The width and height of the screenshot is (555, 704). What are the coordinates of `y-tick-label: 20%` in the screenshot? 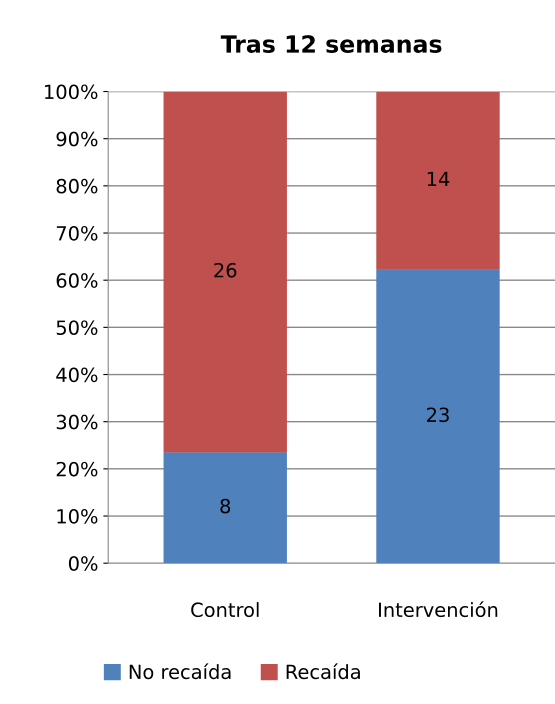 It's located at (77, 469).